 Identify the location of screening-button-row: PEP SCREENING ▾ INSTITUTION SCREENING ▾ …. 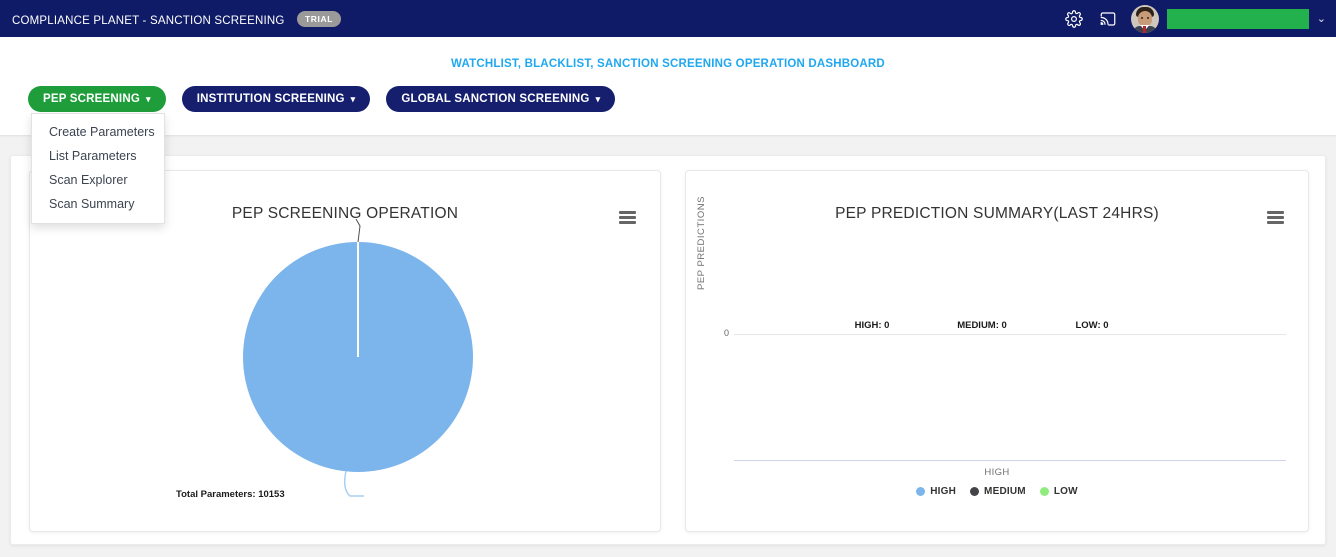
(322, 99).